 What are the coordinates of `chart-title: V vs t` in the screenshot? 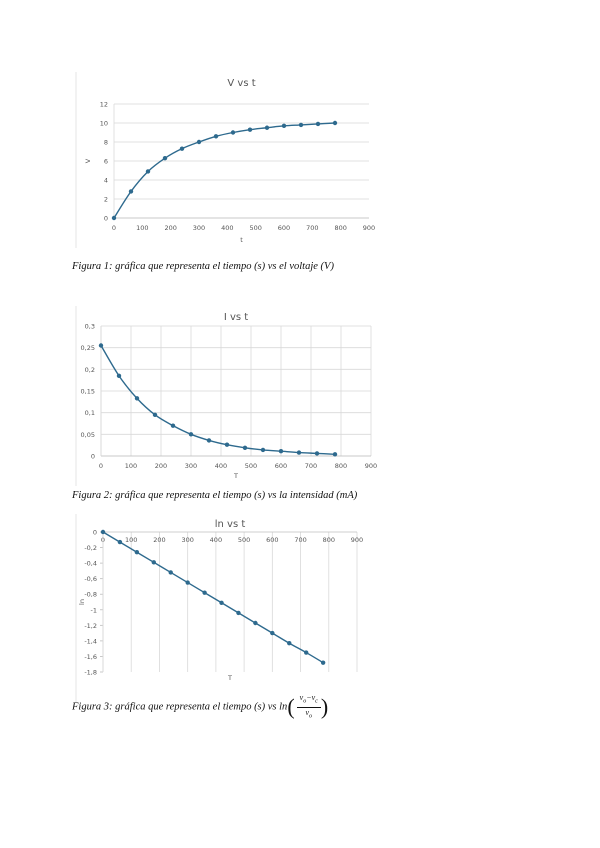 It's located at (241, 83).